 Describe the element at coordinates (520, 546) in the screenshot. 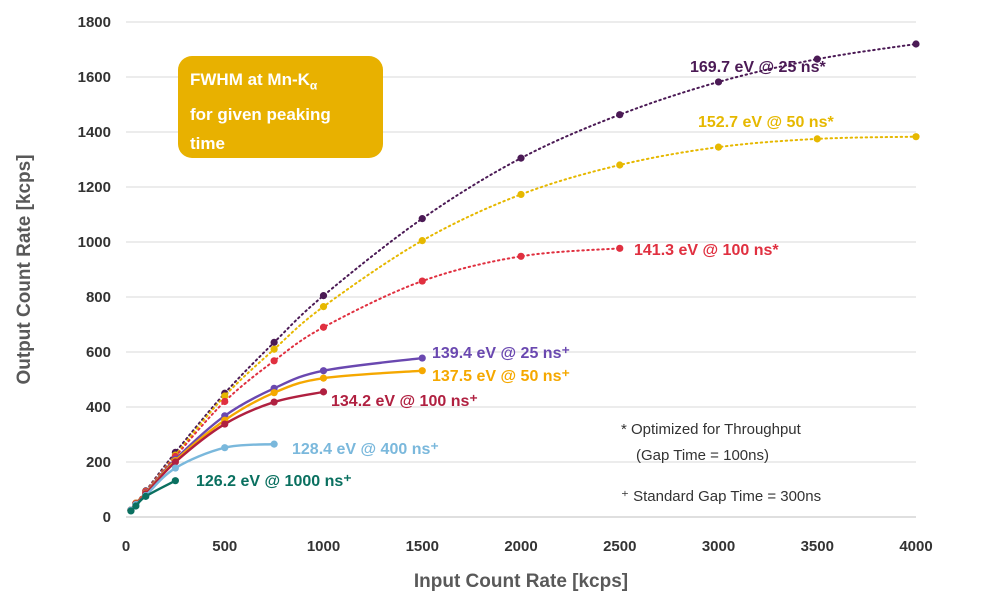

I see `x-tick-label: 2000` at that location.